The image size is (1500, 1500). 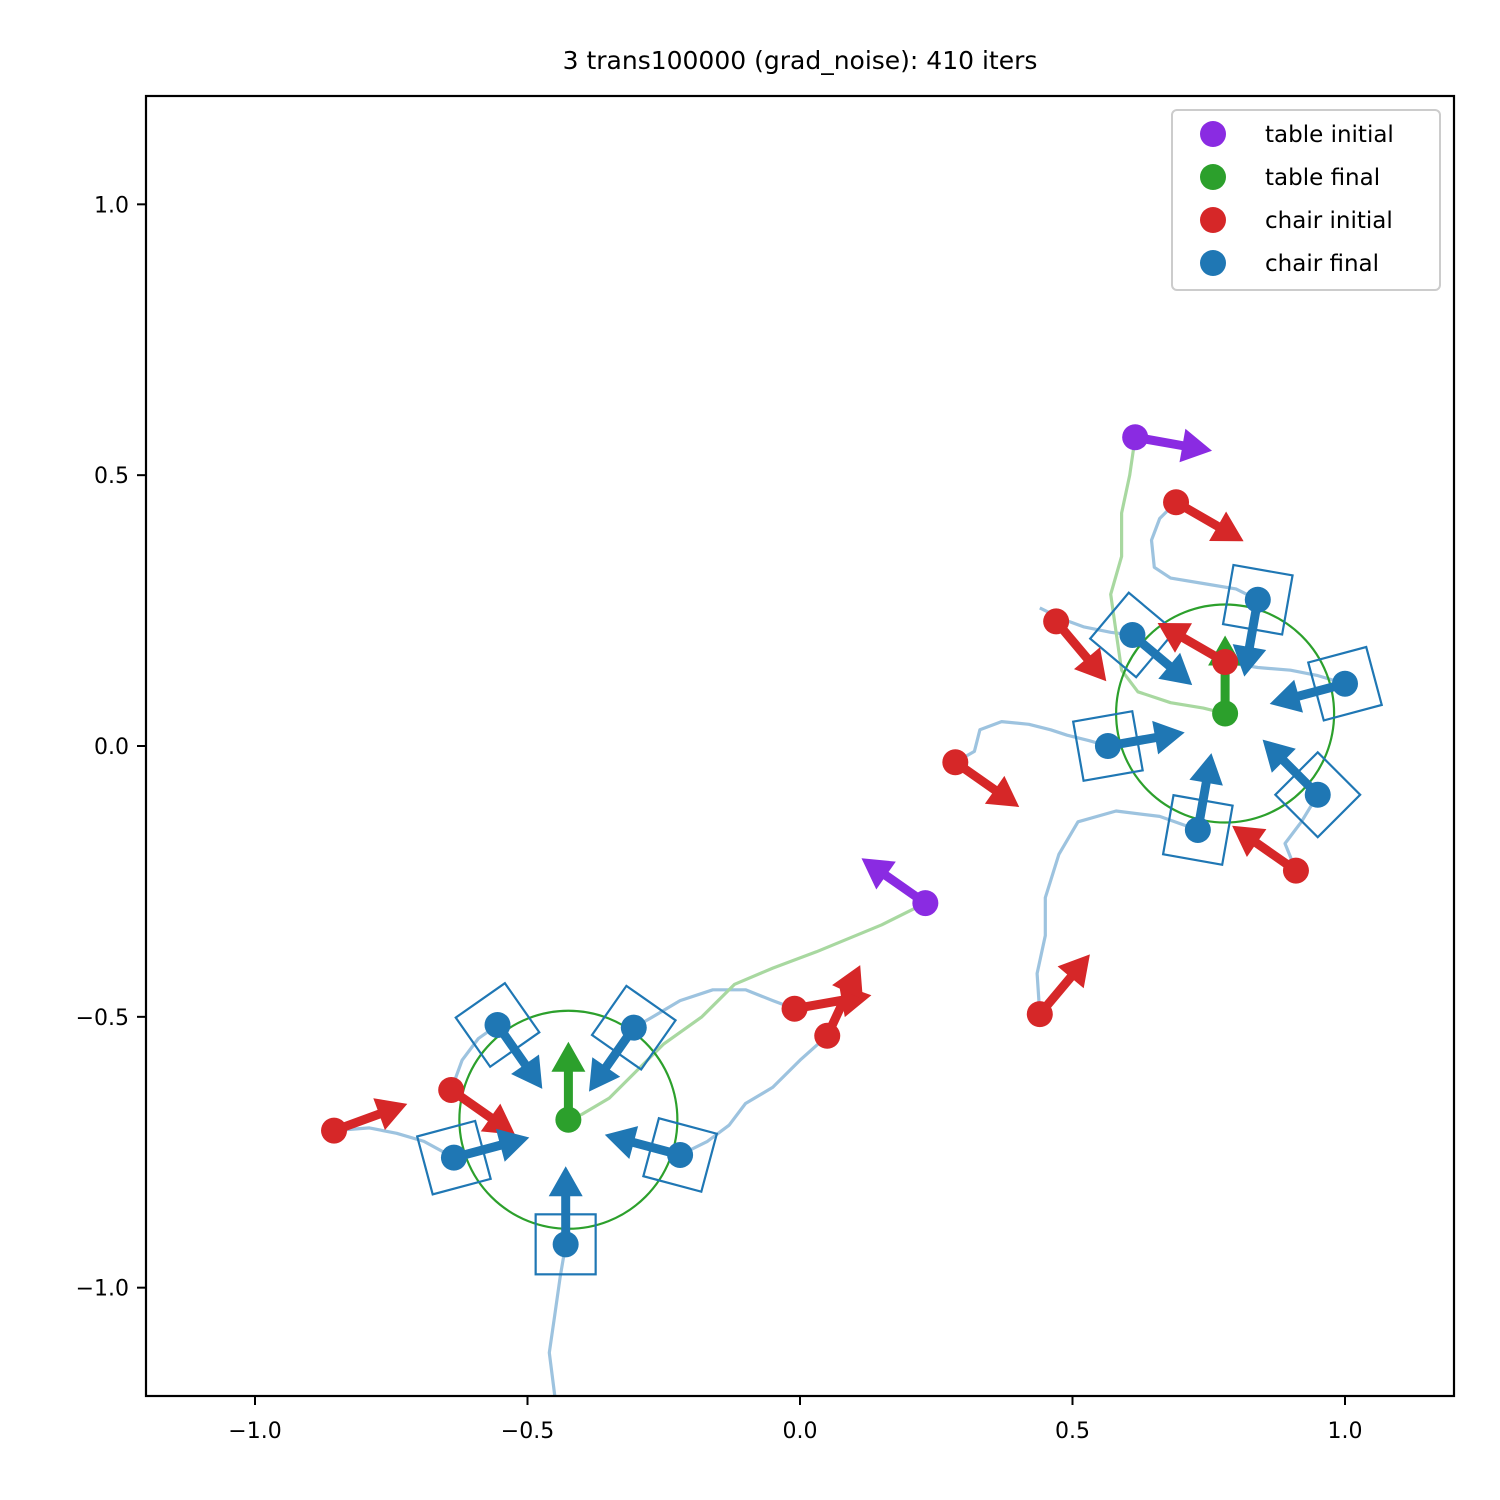 I want to click on legend-label-1: table initial, so click(x=1329, y=135).